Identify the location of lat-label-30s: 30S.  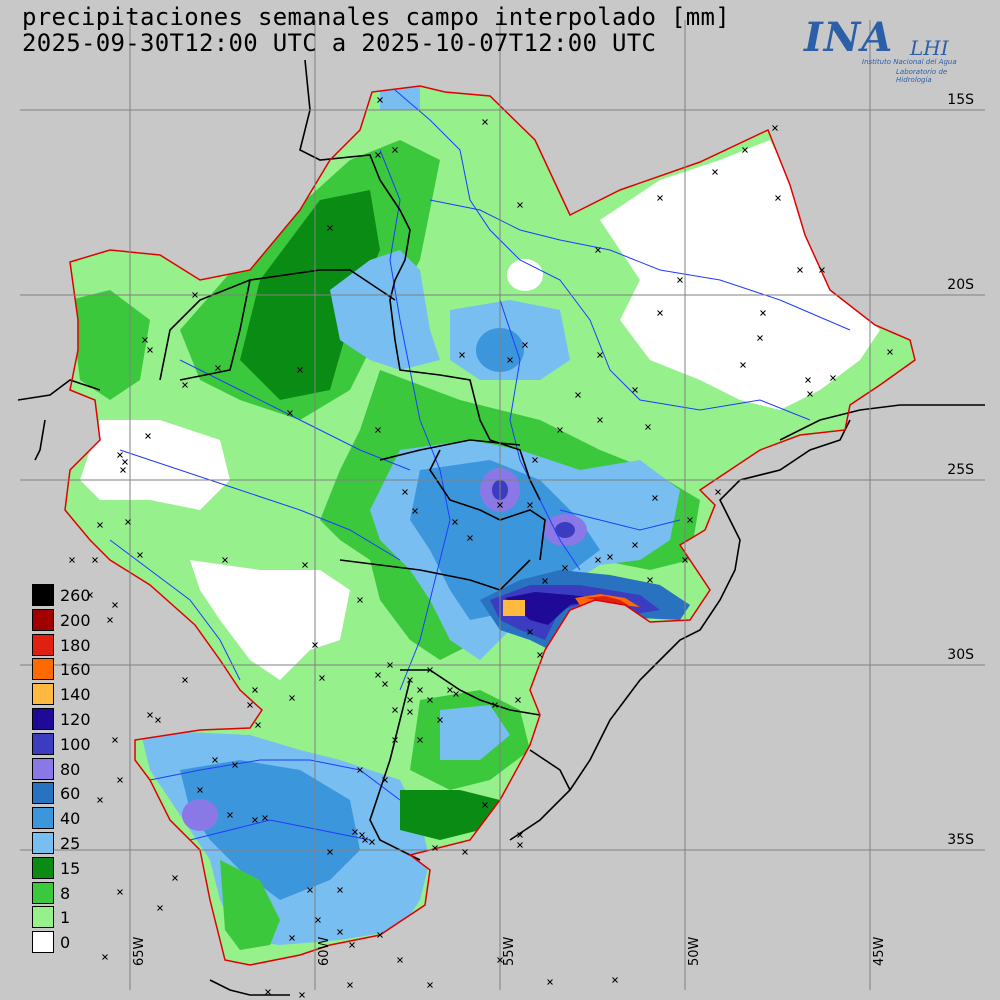
(960, 655).